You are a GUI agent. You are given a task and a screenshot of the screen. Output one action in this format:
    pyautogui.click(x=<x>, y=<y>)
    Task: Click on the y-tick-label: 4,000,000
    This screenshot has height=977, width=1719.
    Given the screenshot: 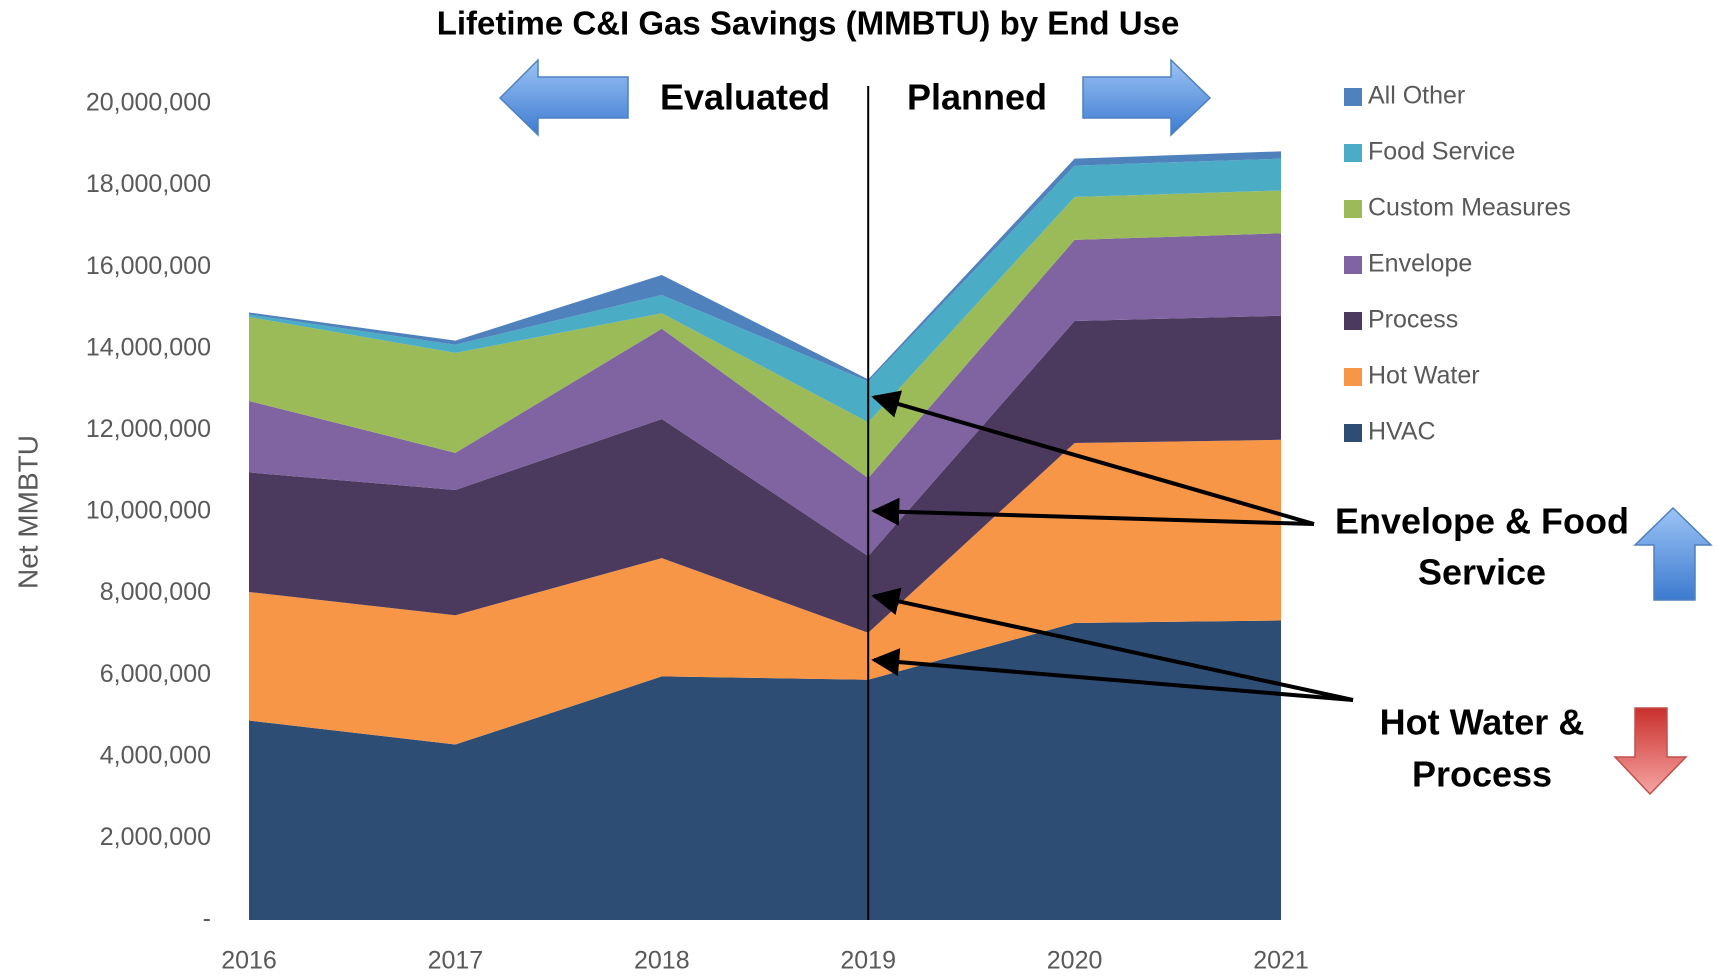 What is the action you would take?
    pyautogui.click(x=155, y=755)
    